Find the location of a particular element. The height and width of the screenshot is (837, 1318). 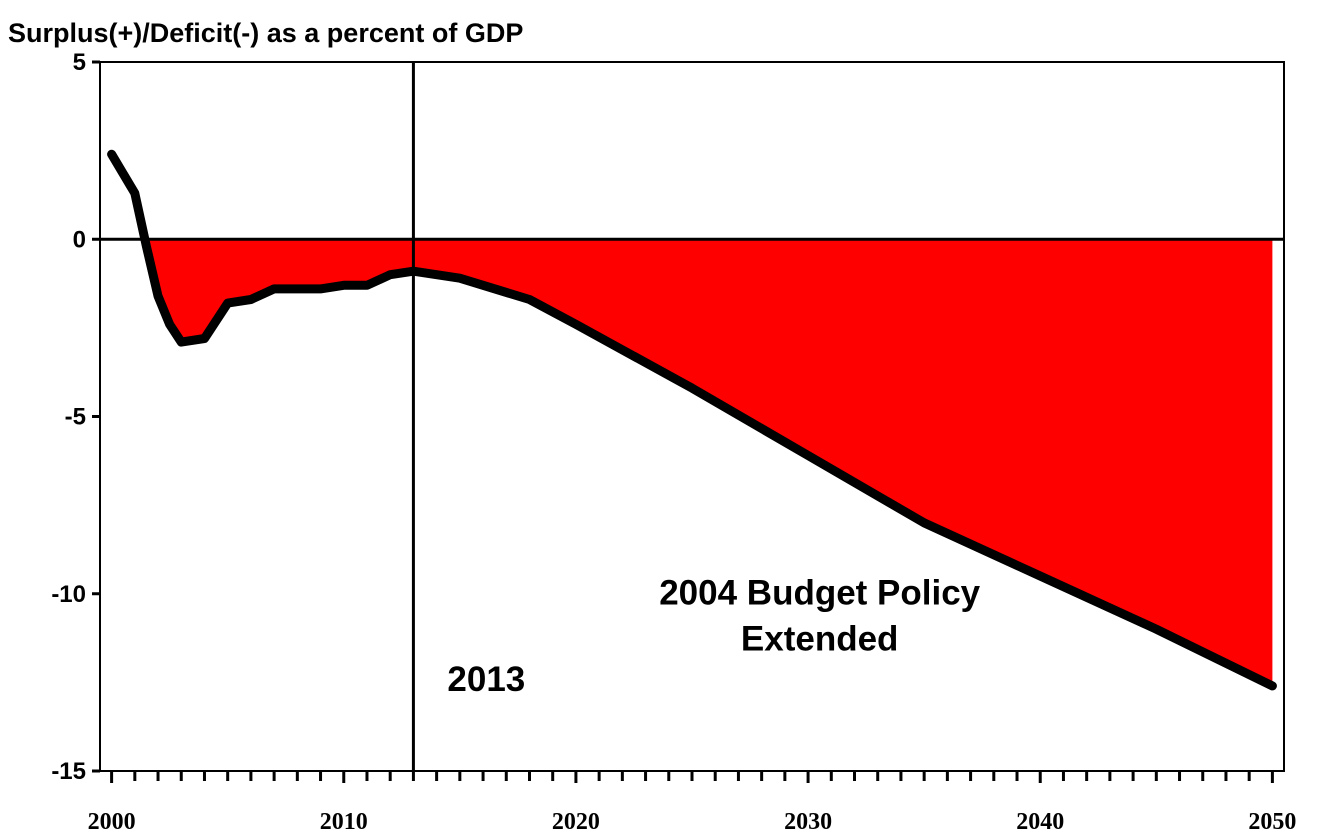

policy-annotation-line: Extended is located at coordinates (820, 638).